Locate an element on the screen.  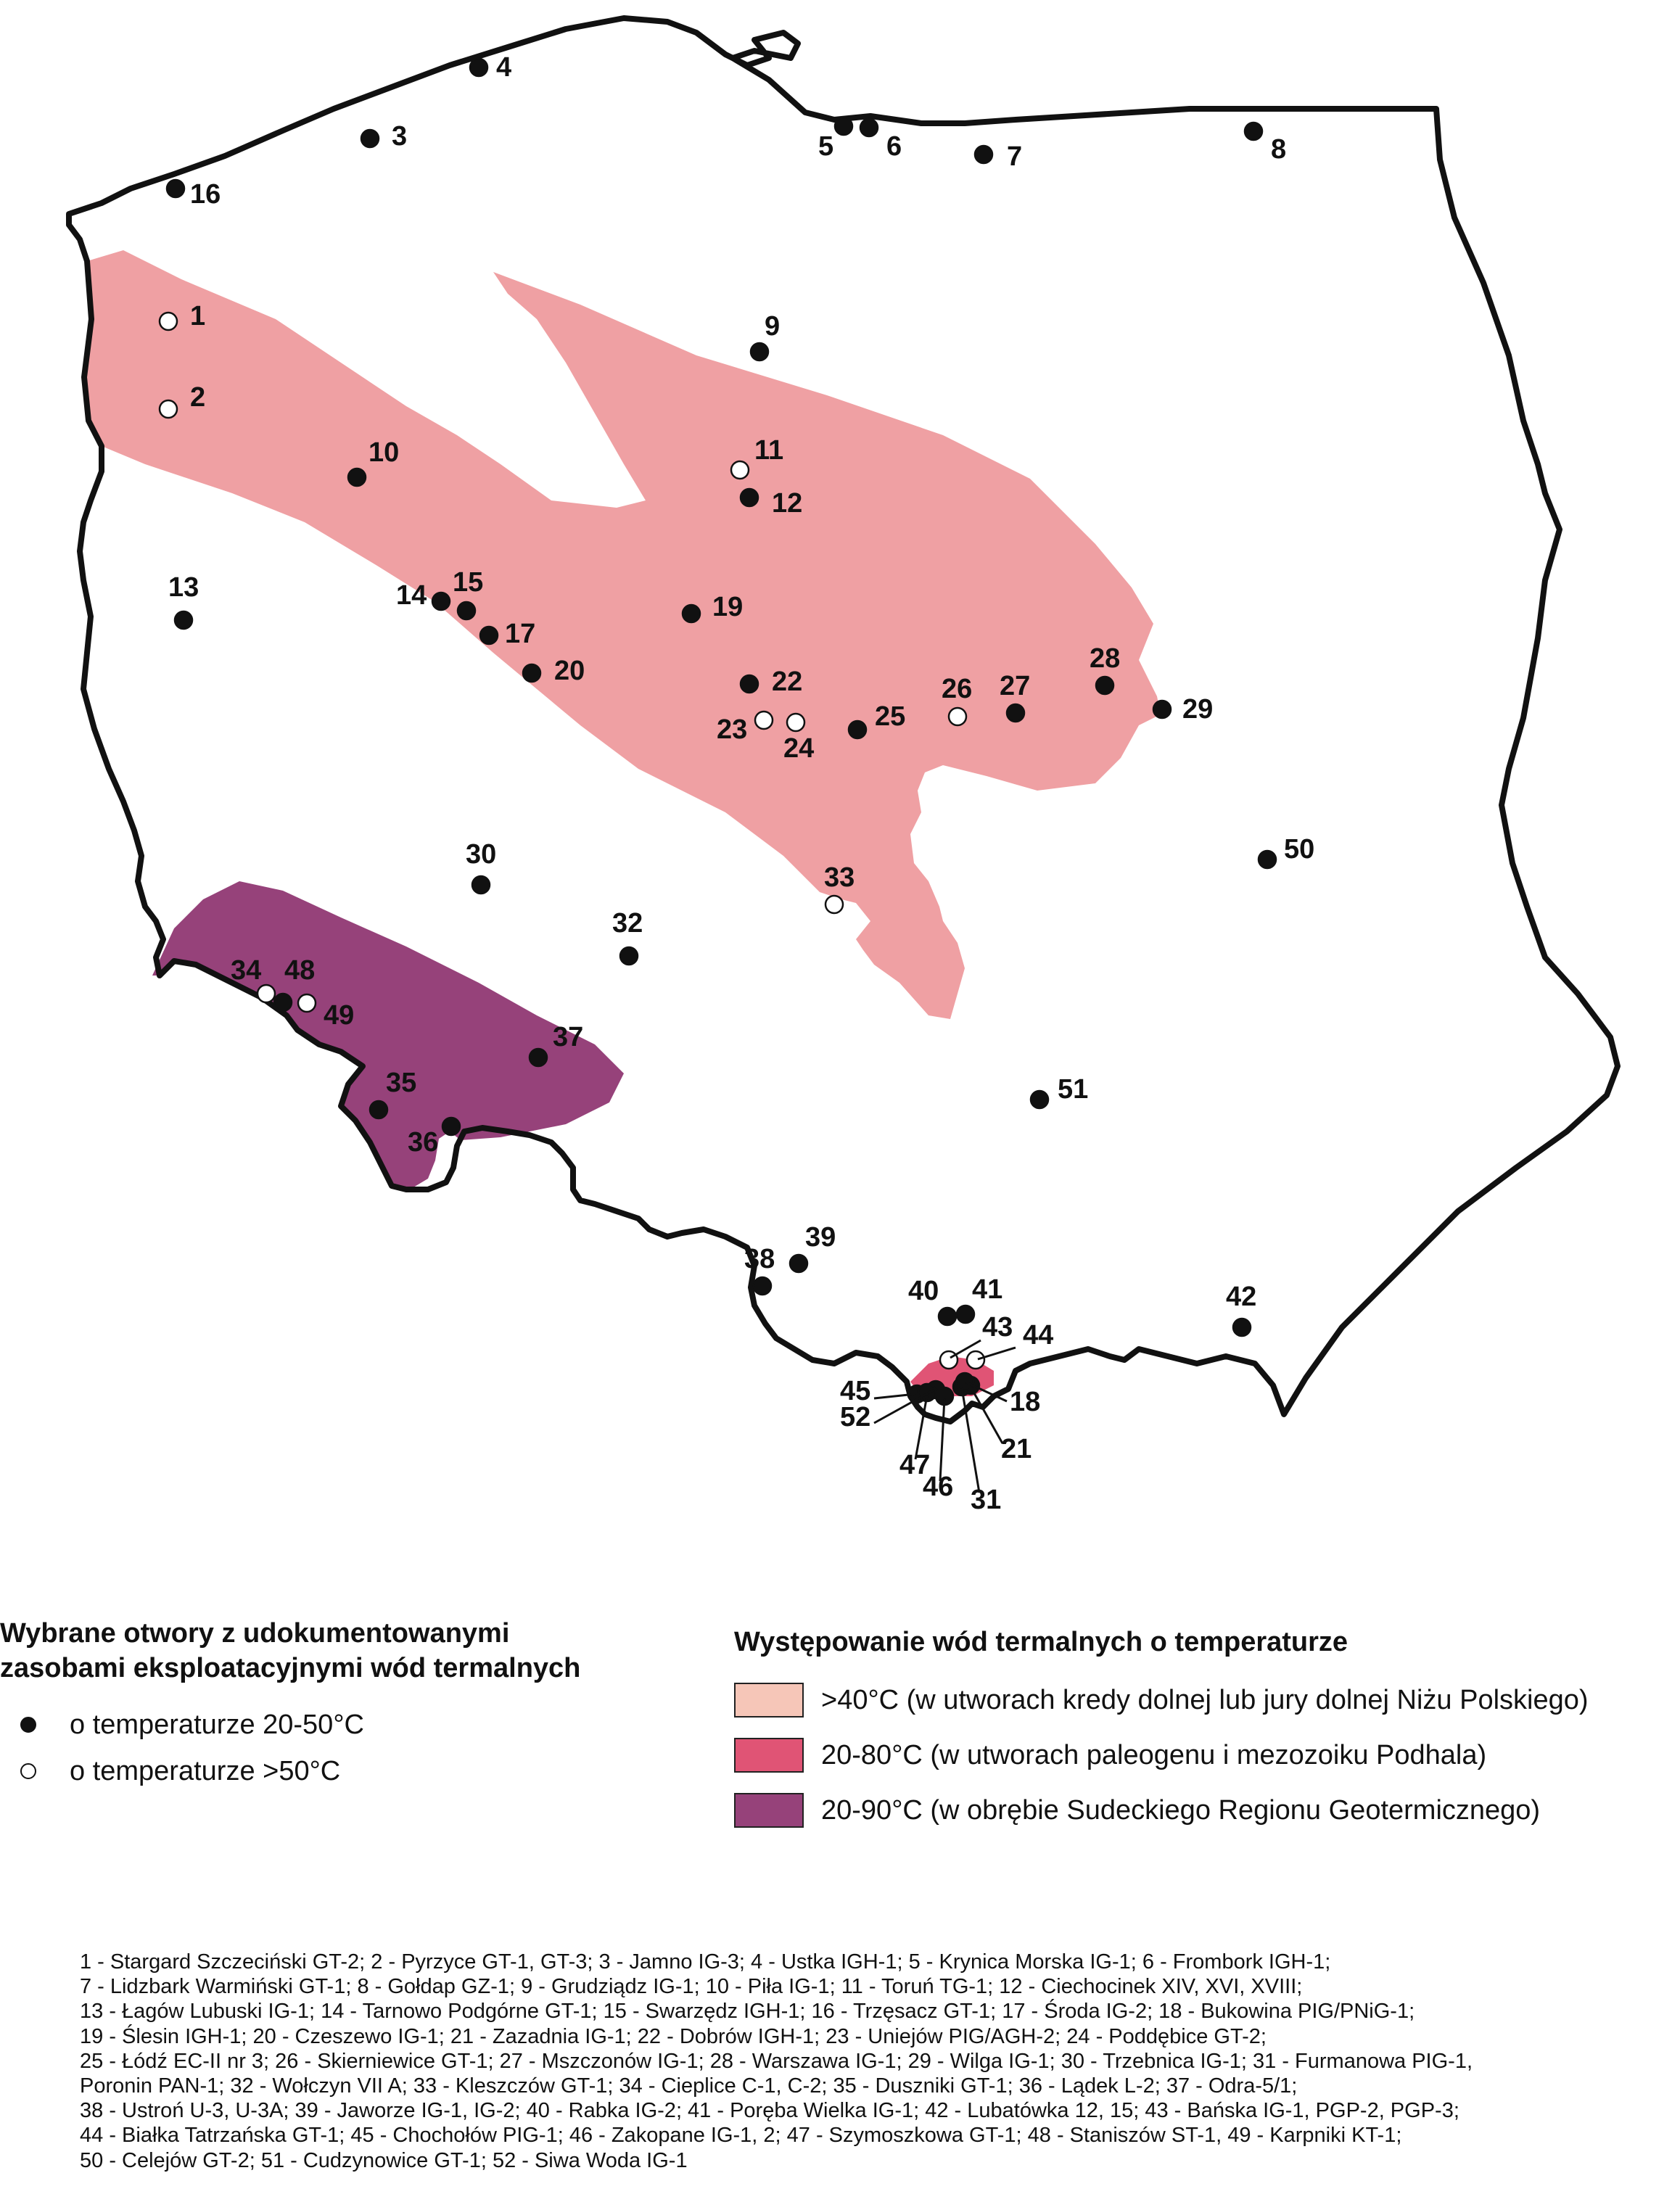
legend-warm-row: o temperaturze 20-50°C is located at coordinates (358, 1725).